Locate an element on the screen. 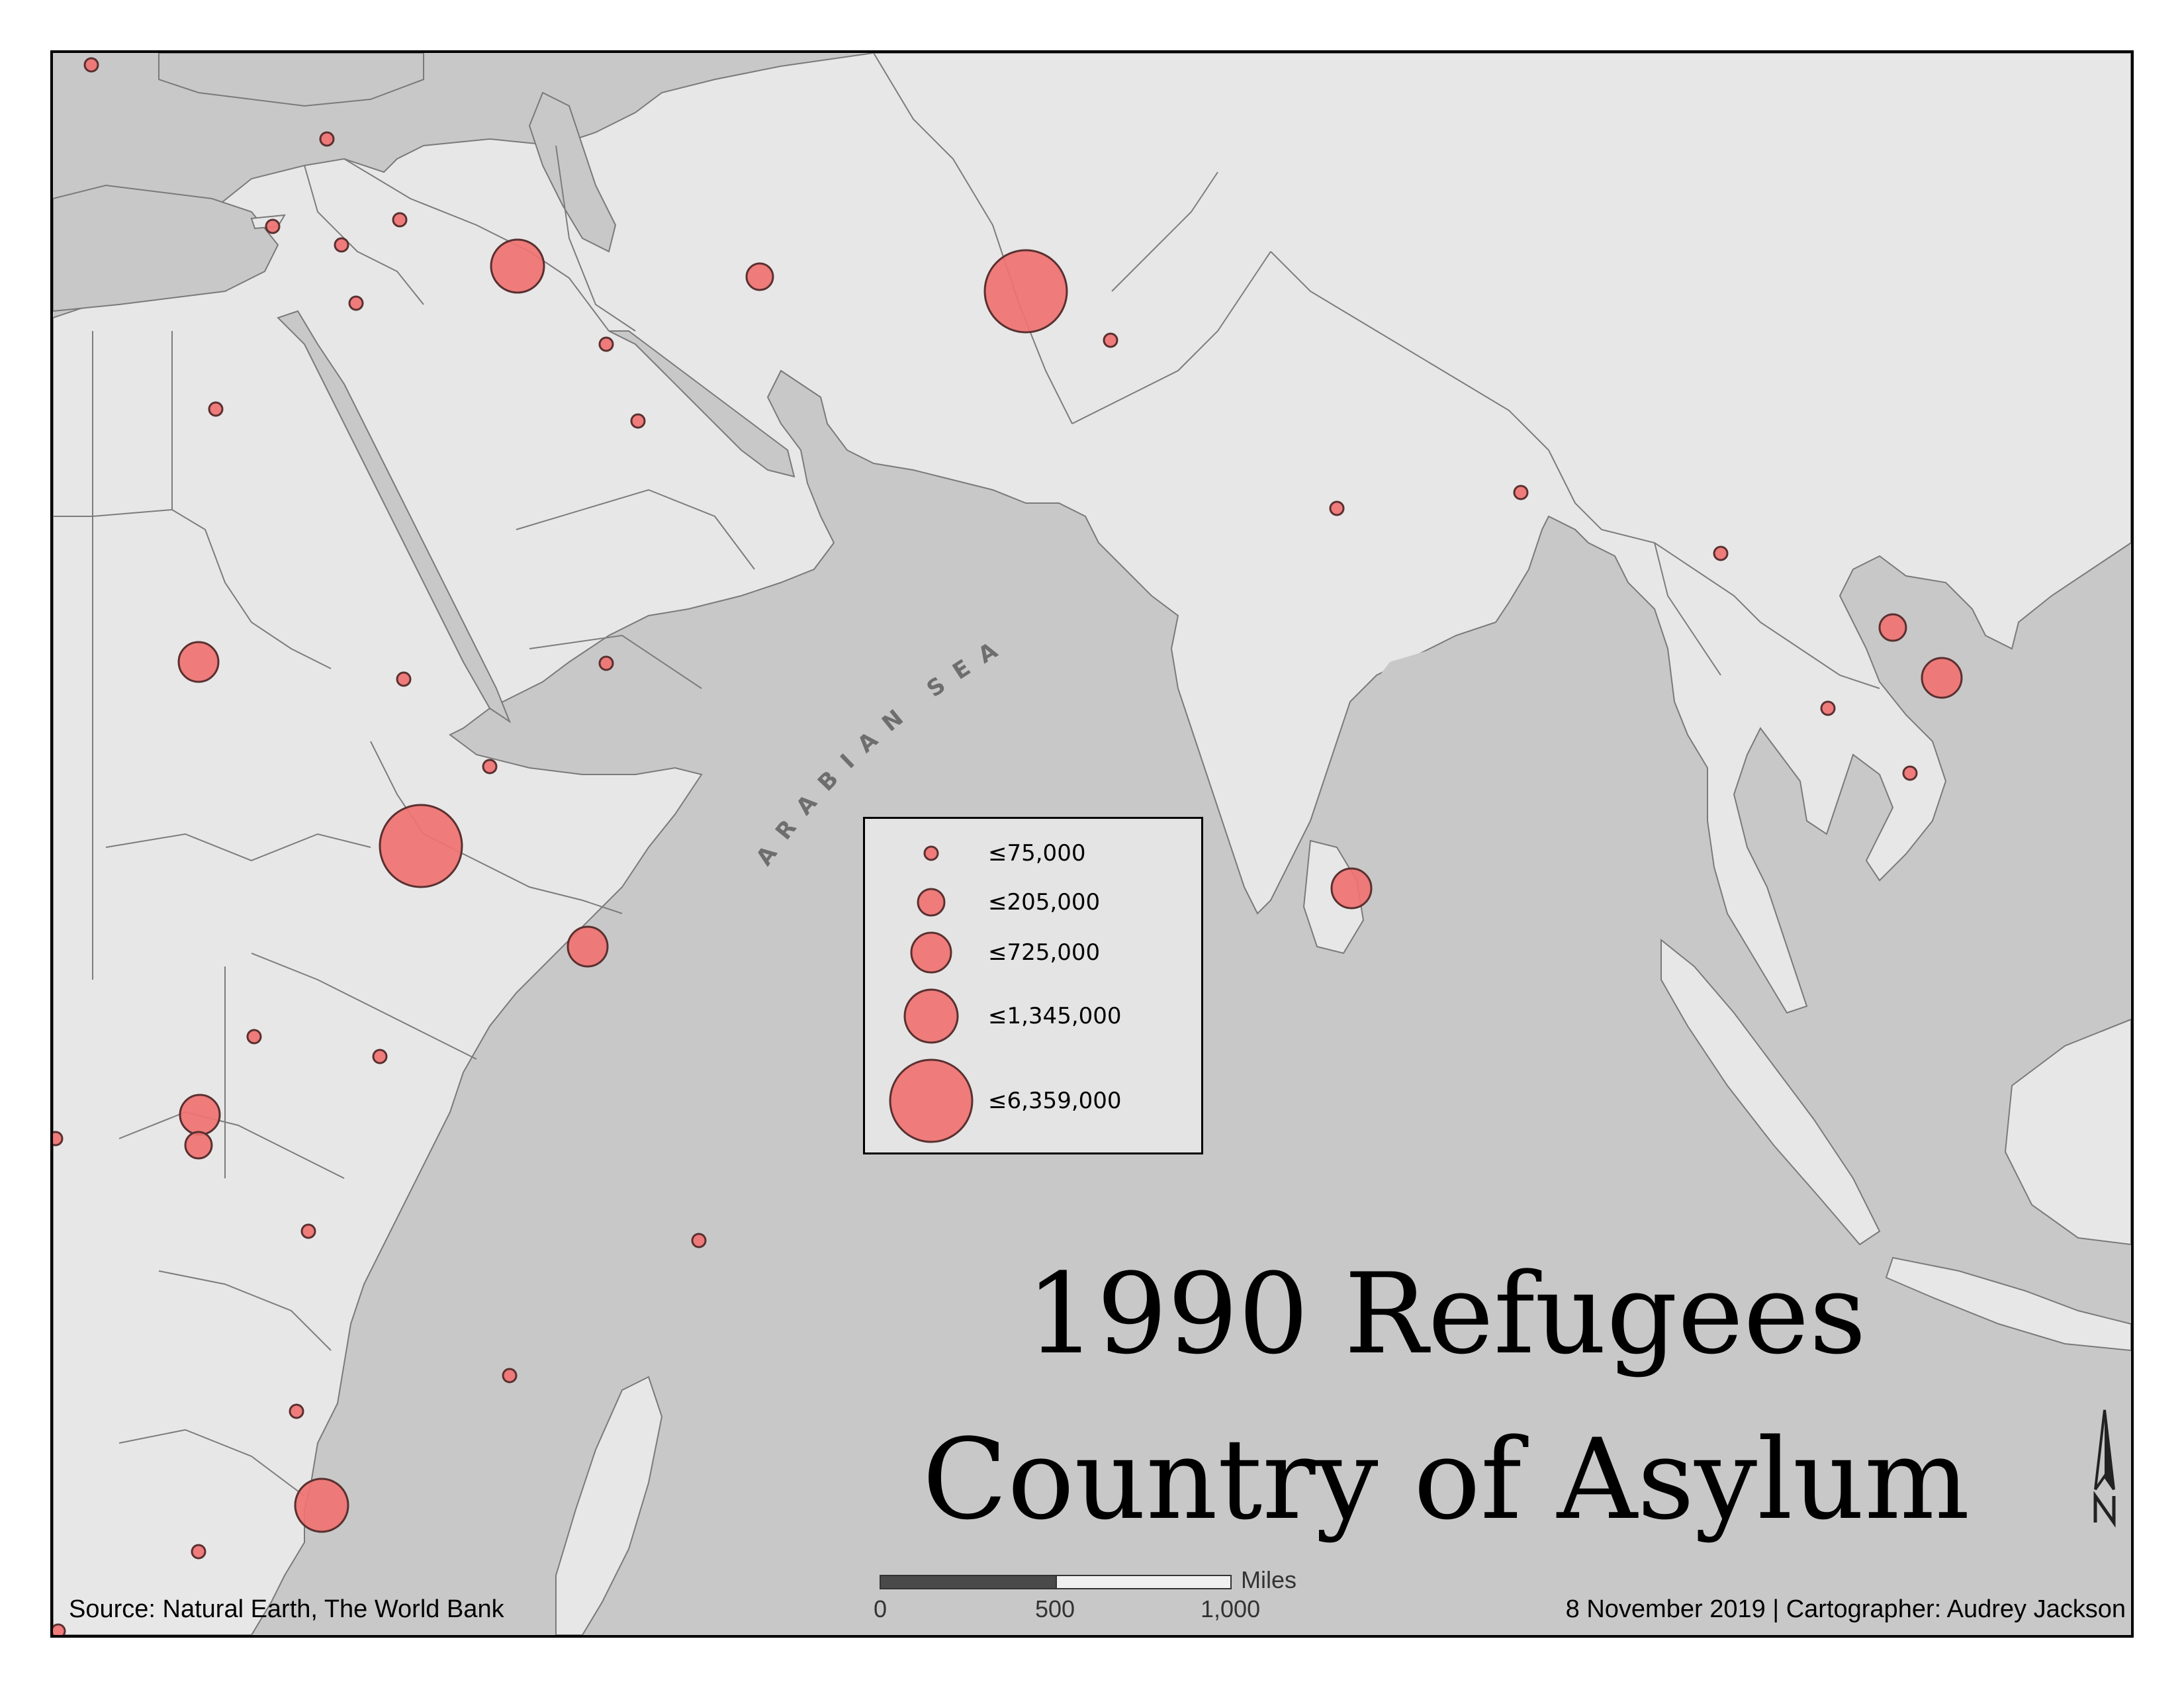 The image size is (2184, 1688). scale-tick-0: 0 is located at coordinates (880, 1608).